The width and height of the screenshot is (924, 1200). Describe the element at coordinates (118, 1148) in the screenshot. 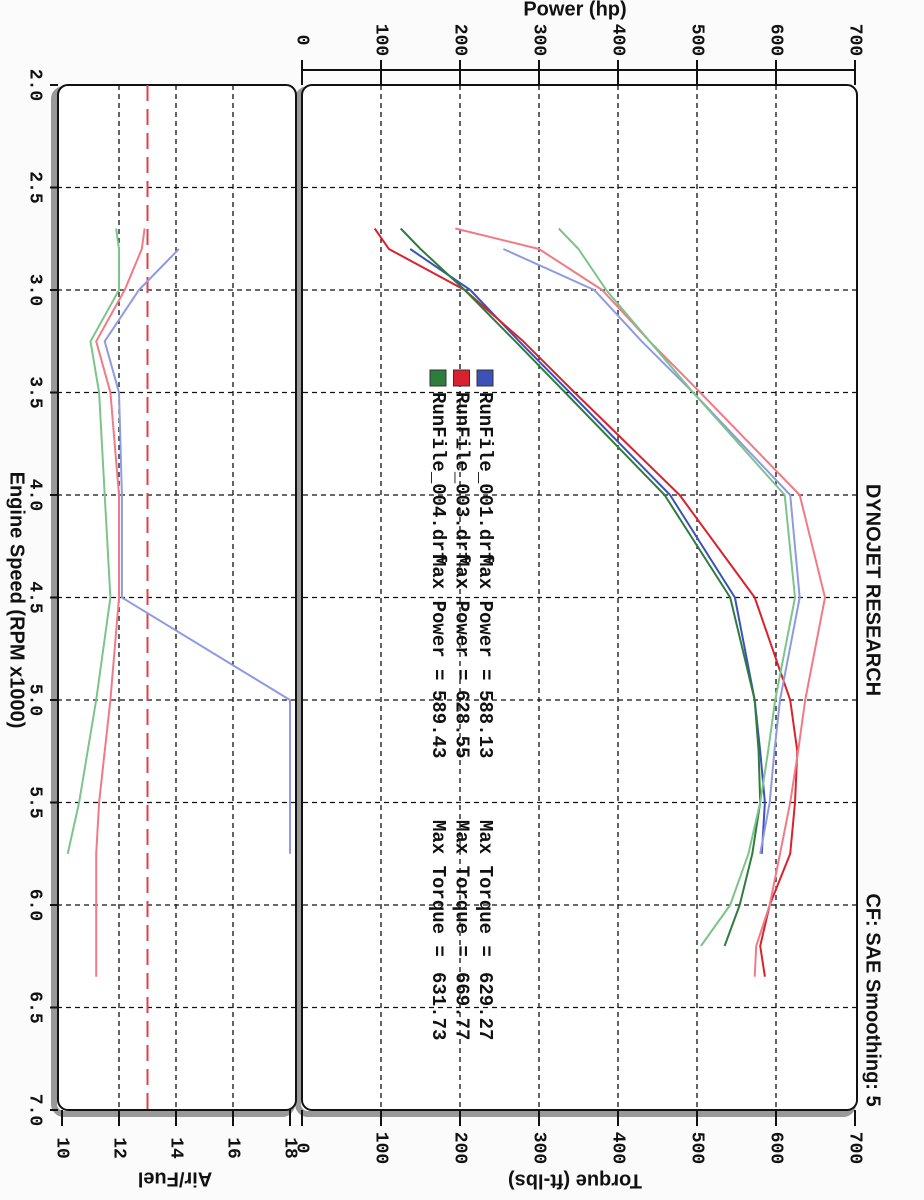

I see `af-tick-label: 12` at that location.